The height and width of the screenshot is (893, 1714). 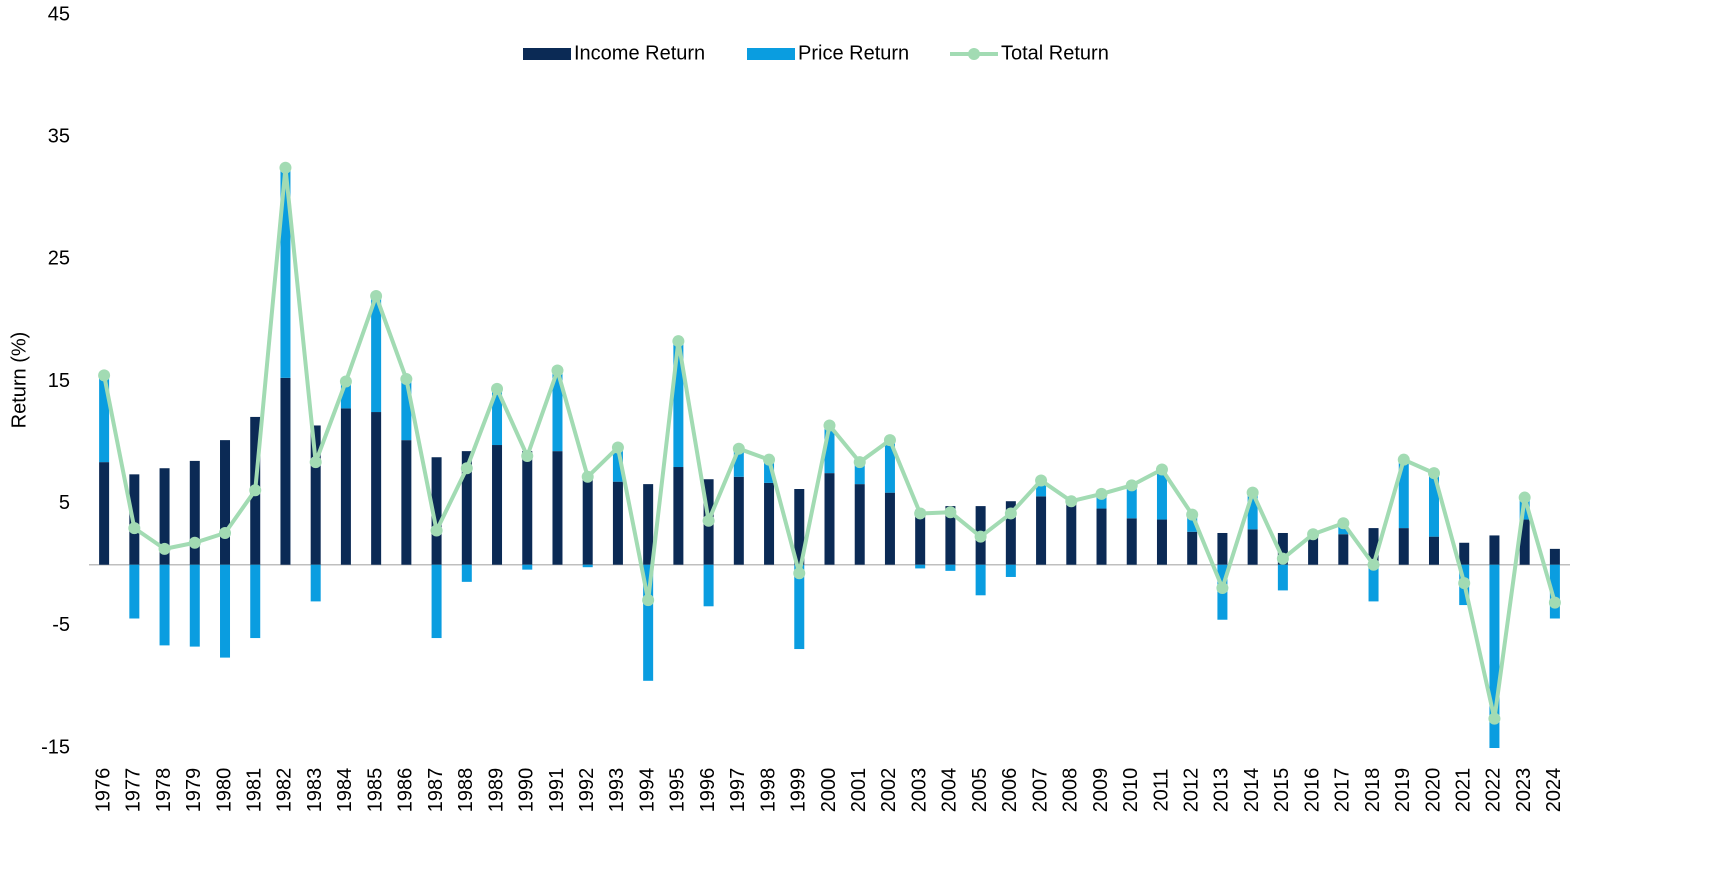 What do you see at coordinates (55, 747) in the screenshot?
I see `y-tick-label: -15` at bounding box center [55, 747].